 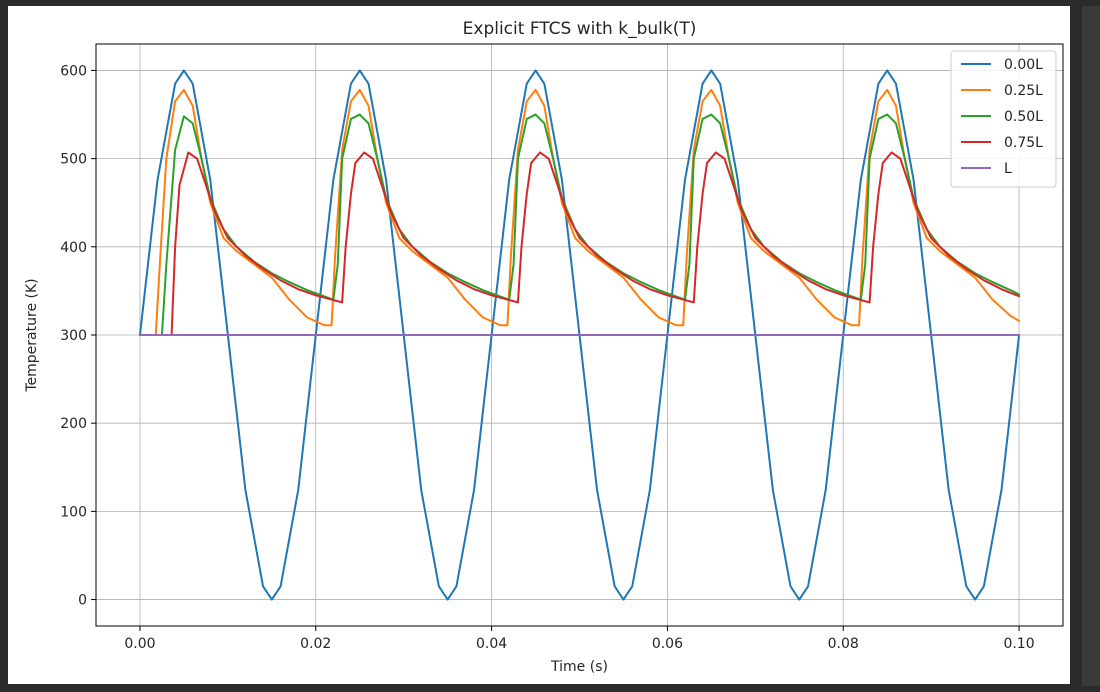 What do you see at coordinates (491, 644) in the screenshot?
I see `x-tick-label: 0.04` at bounding box center [491, 644].